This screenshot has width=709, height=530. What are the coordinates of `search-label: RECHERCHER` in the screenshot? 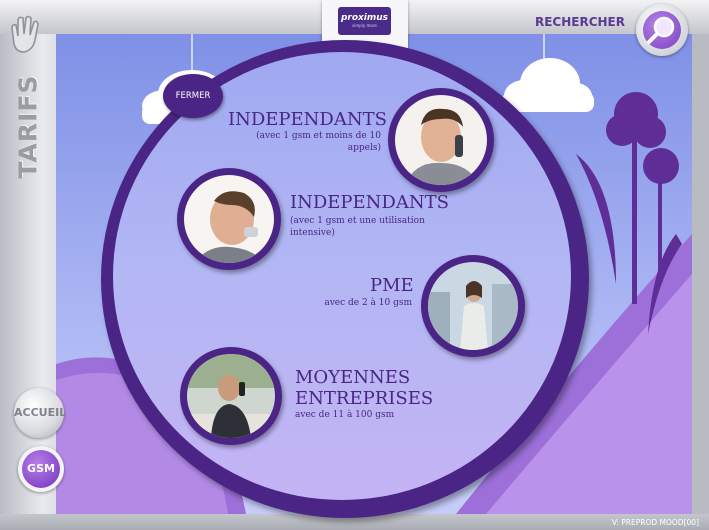 It's located at (579, 22).